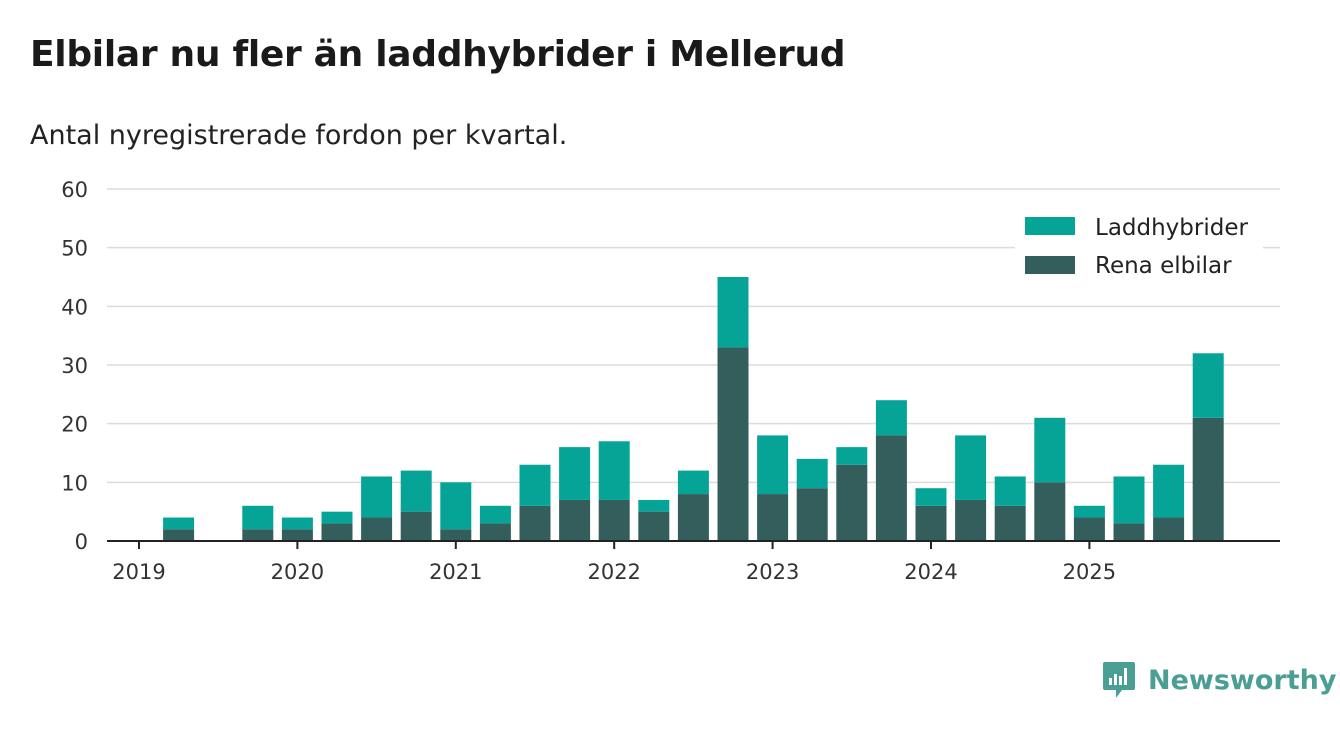 Image resolution: width=1340 pixels, height=733 pixels. What do you see at coordinates (1139, 252) in the screenshot?
I see `legend: Laddhybrider Rena elbilar` at bounding box center [1139, 252].